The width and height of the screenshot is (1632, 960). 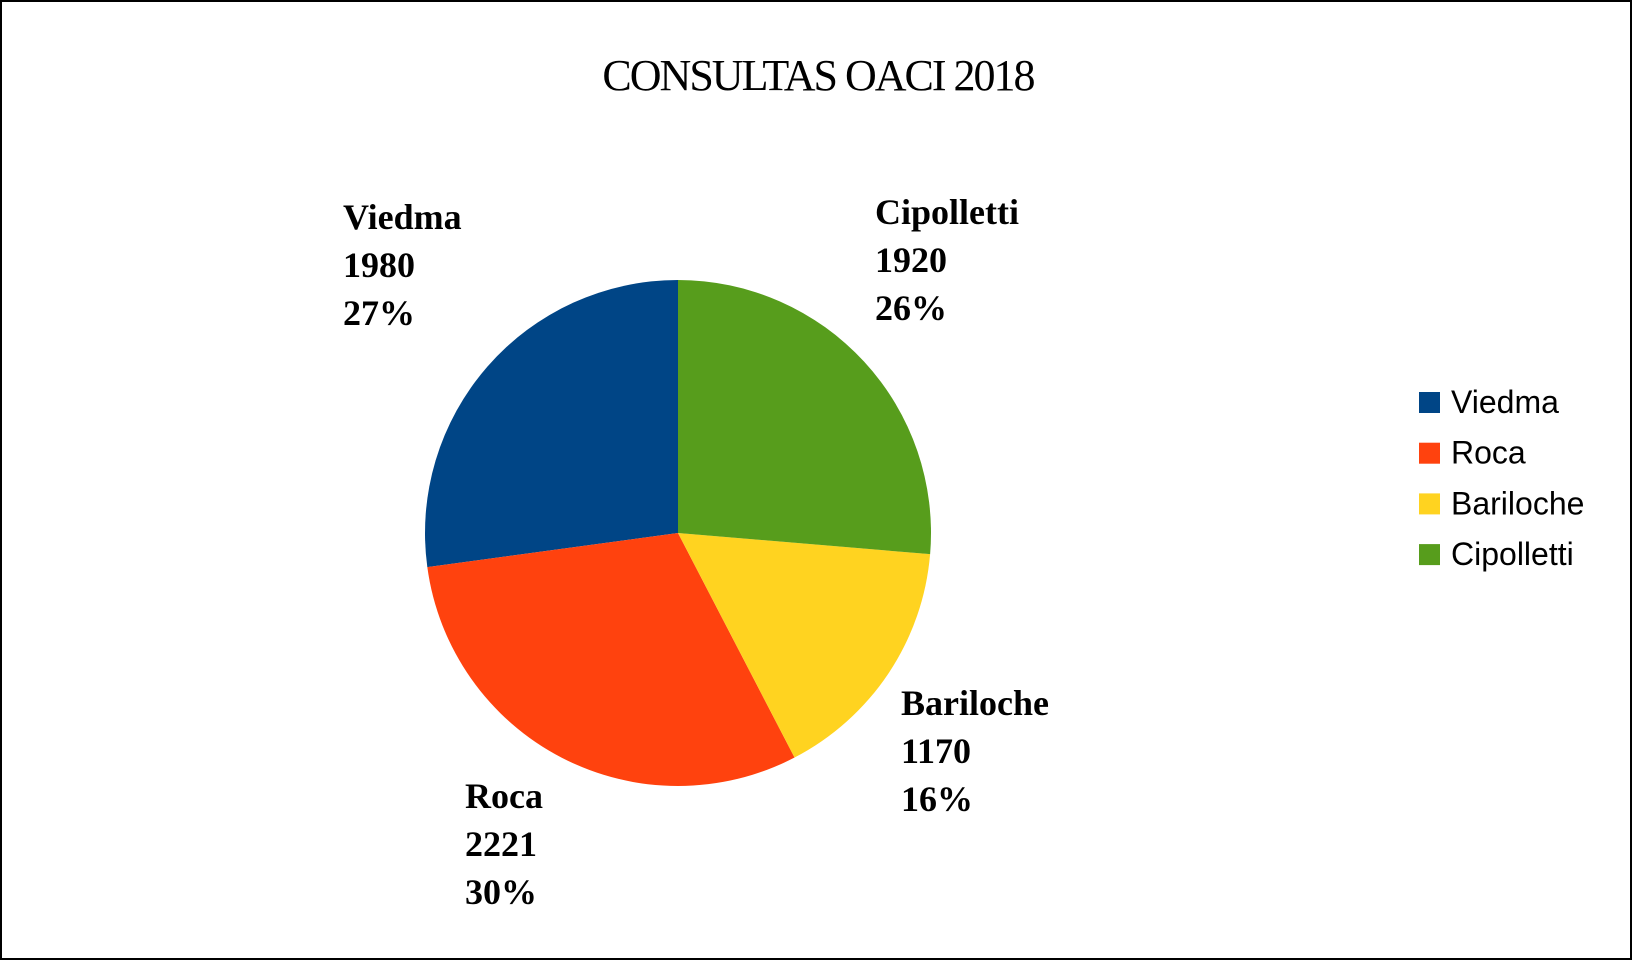 What do you see at coordinates (501, 892) in the screenshot?
I see `data-label: 30%` at bounding box center [501, 892].